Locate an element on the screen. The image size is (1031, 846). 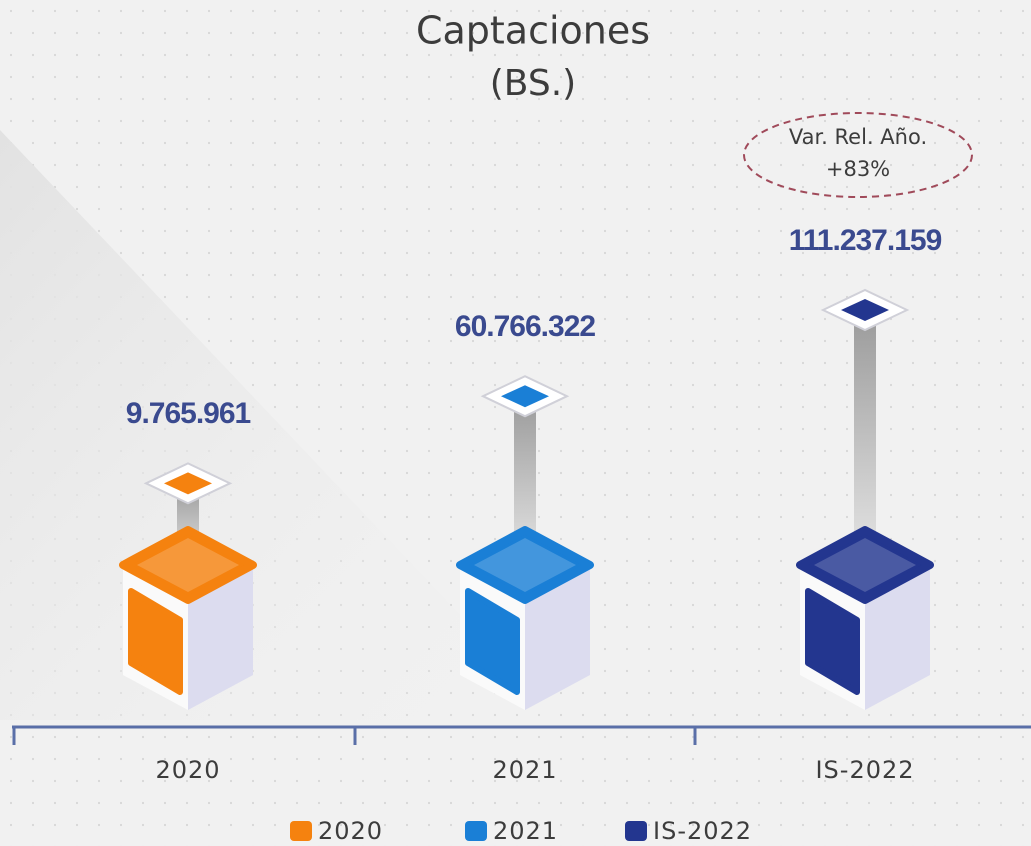
legend-label: 2020 is located at coordinates (350, 831).